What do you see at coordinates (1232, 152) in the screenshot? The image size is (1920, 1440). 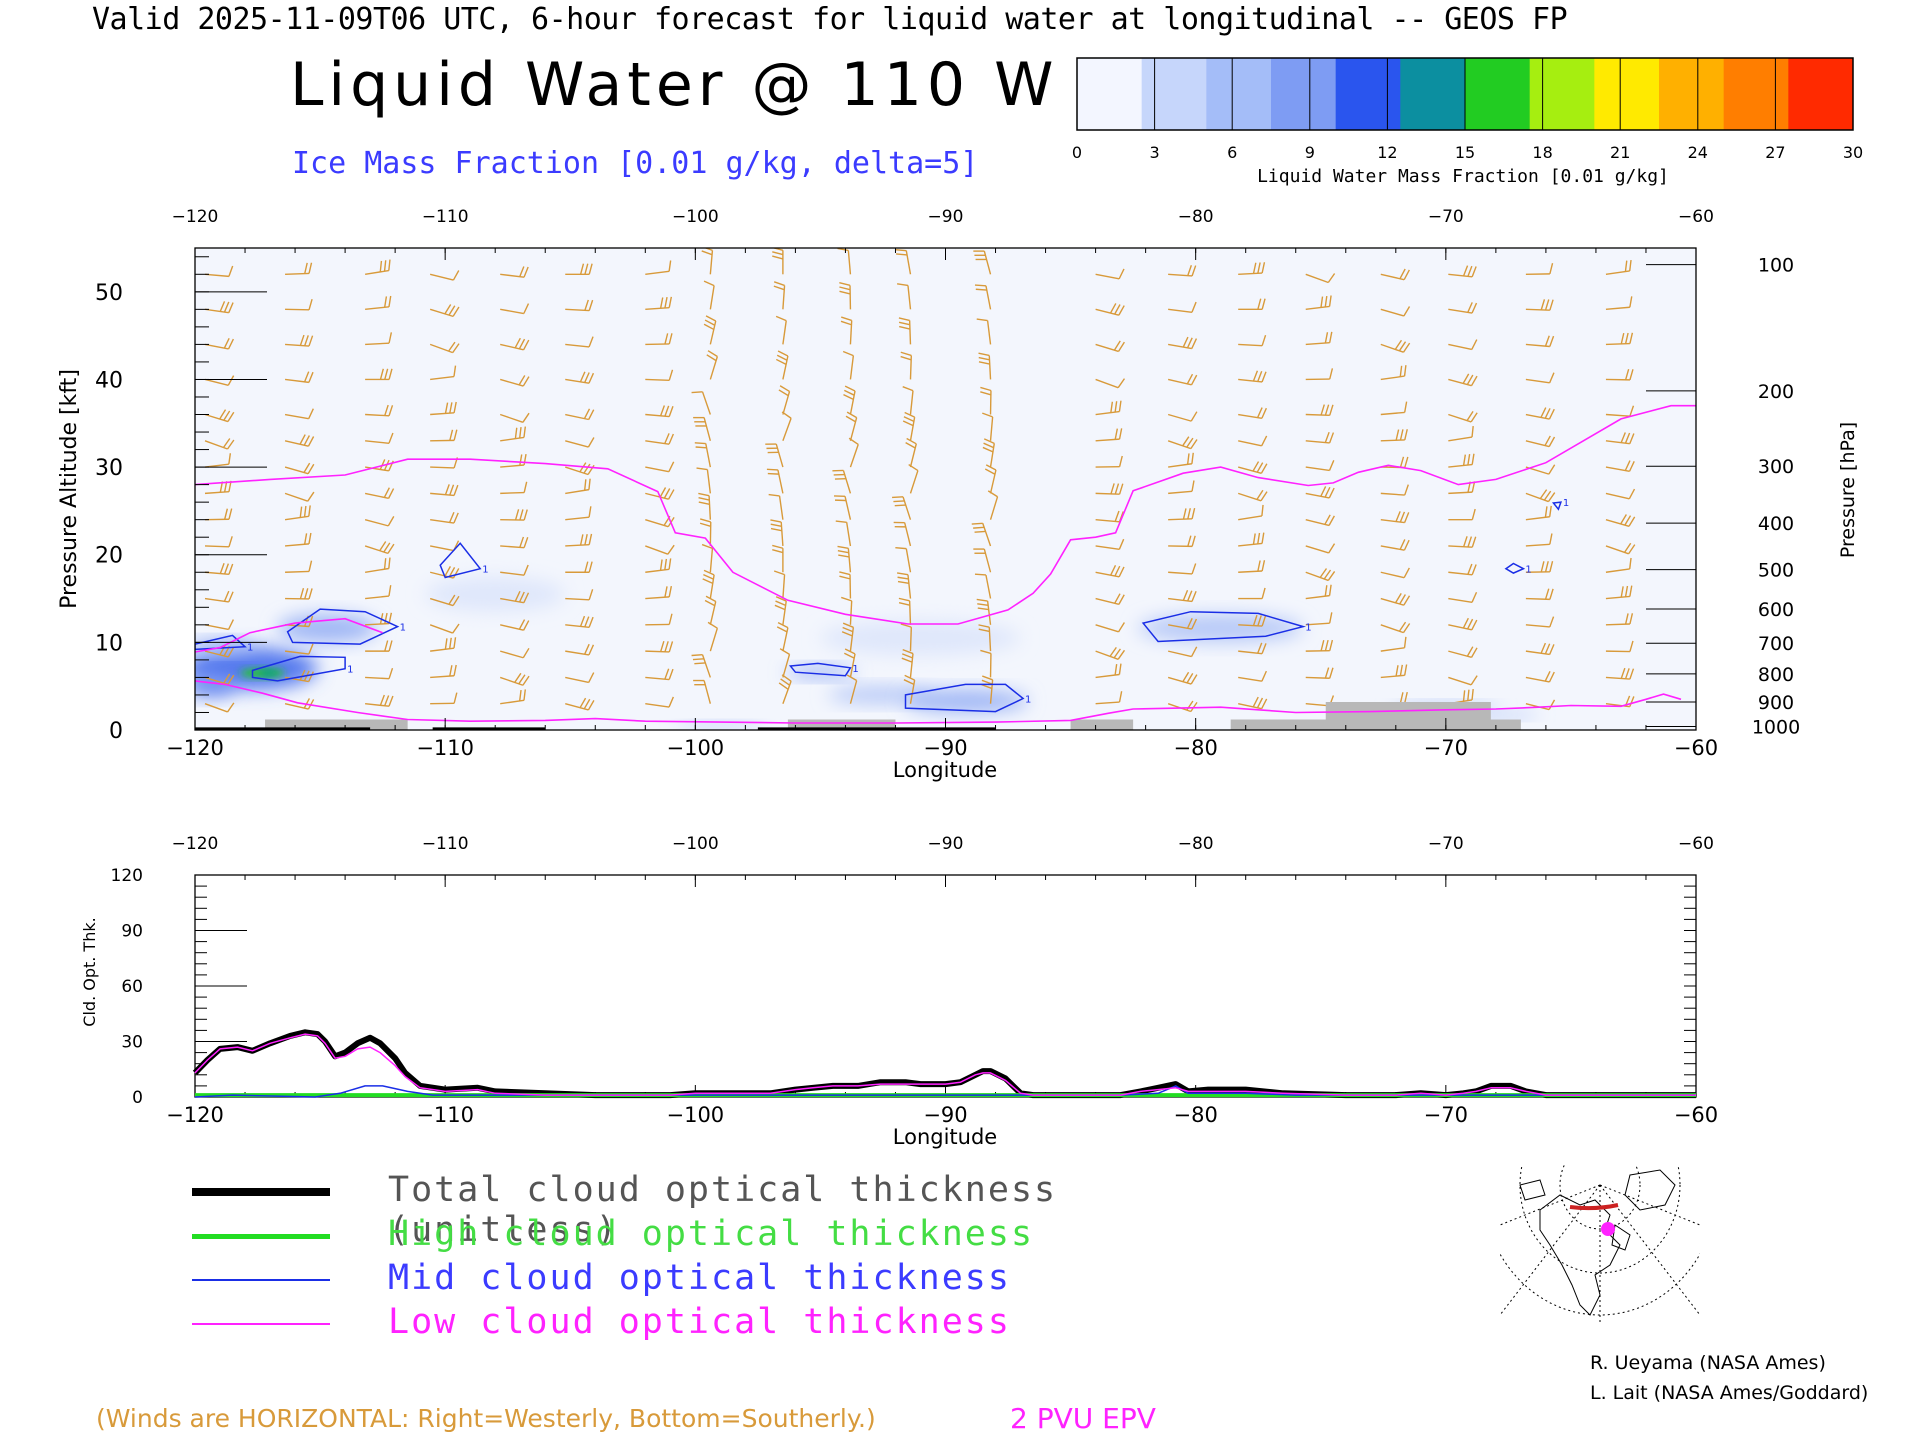 I see `colorbar-tick-label: 6` at bounding box center [1232, 152].